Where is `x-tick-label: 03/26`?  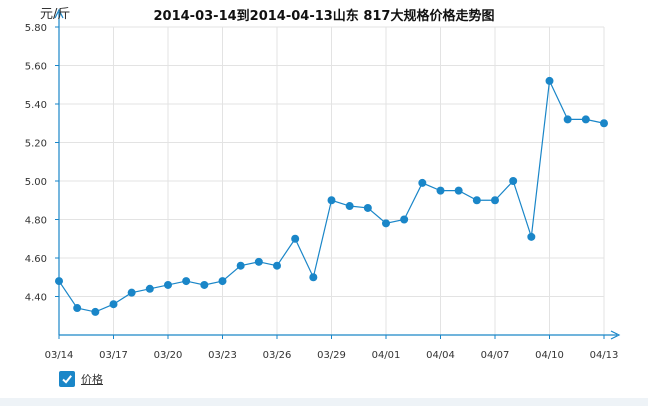 x-tick-label: 03/26 is located at coordinates (277, 355).